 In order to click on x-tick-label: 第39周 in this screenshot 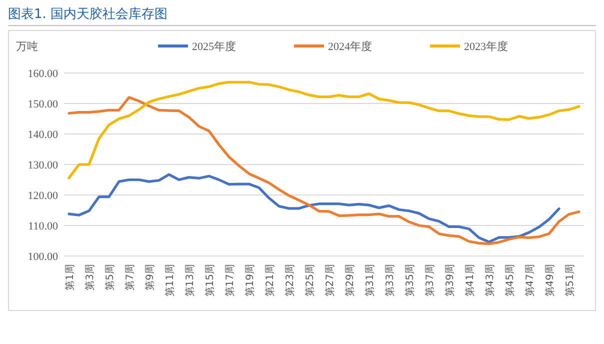, I will do `click(450, 280)`.